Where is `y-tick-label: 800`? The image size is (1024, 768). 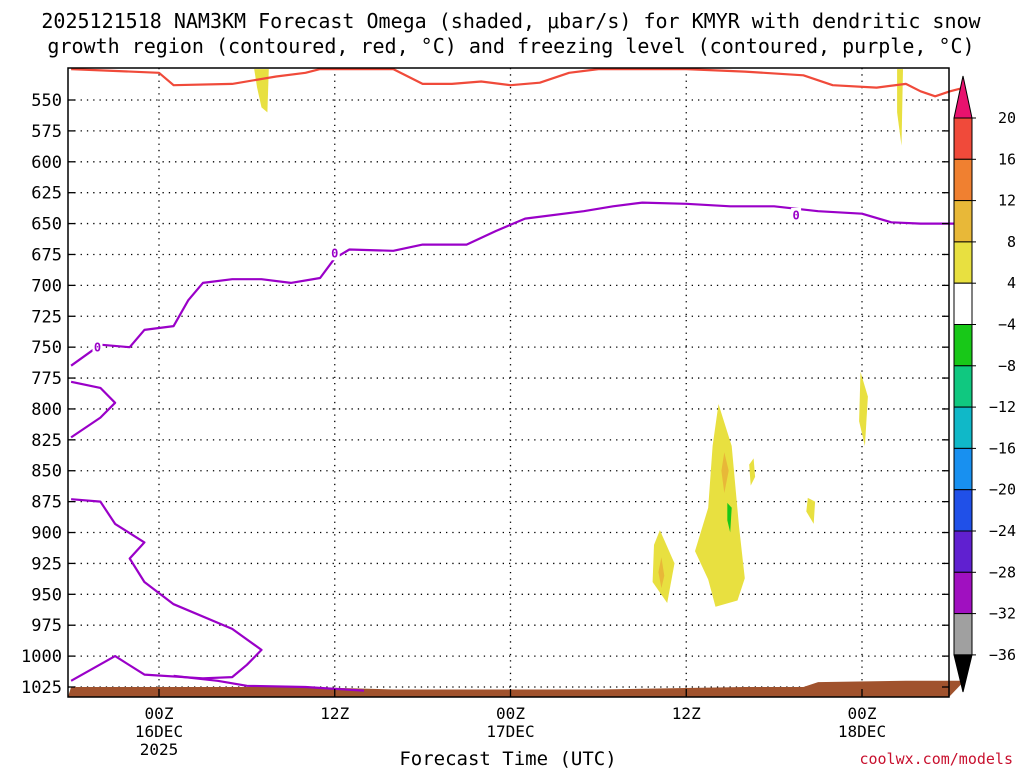 y-tick-label: 800 is located at coordinates (46, 410).